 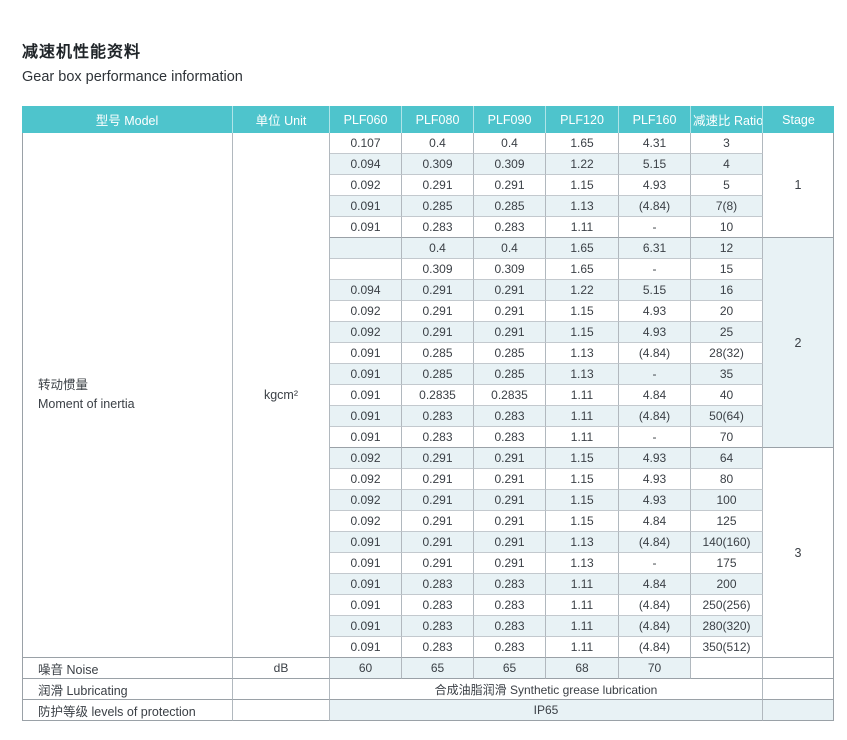 I want to click on inertia-row: 0.092 0.291 0.291 1.15 4.93 100, so click(x=428, y=500).